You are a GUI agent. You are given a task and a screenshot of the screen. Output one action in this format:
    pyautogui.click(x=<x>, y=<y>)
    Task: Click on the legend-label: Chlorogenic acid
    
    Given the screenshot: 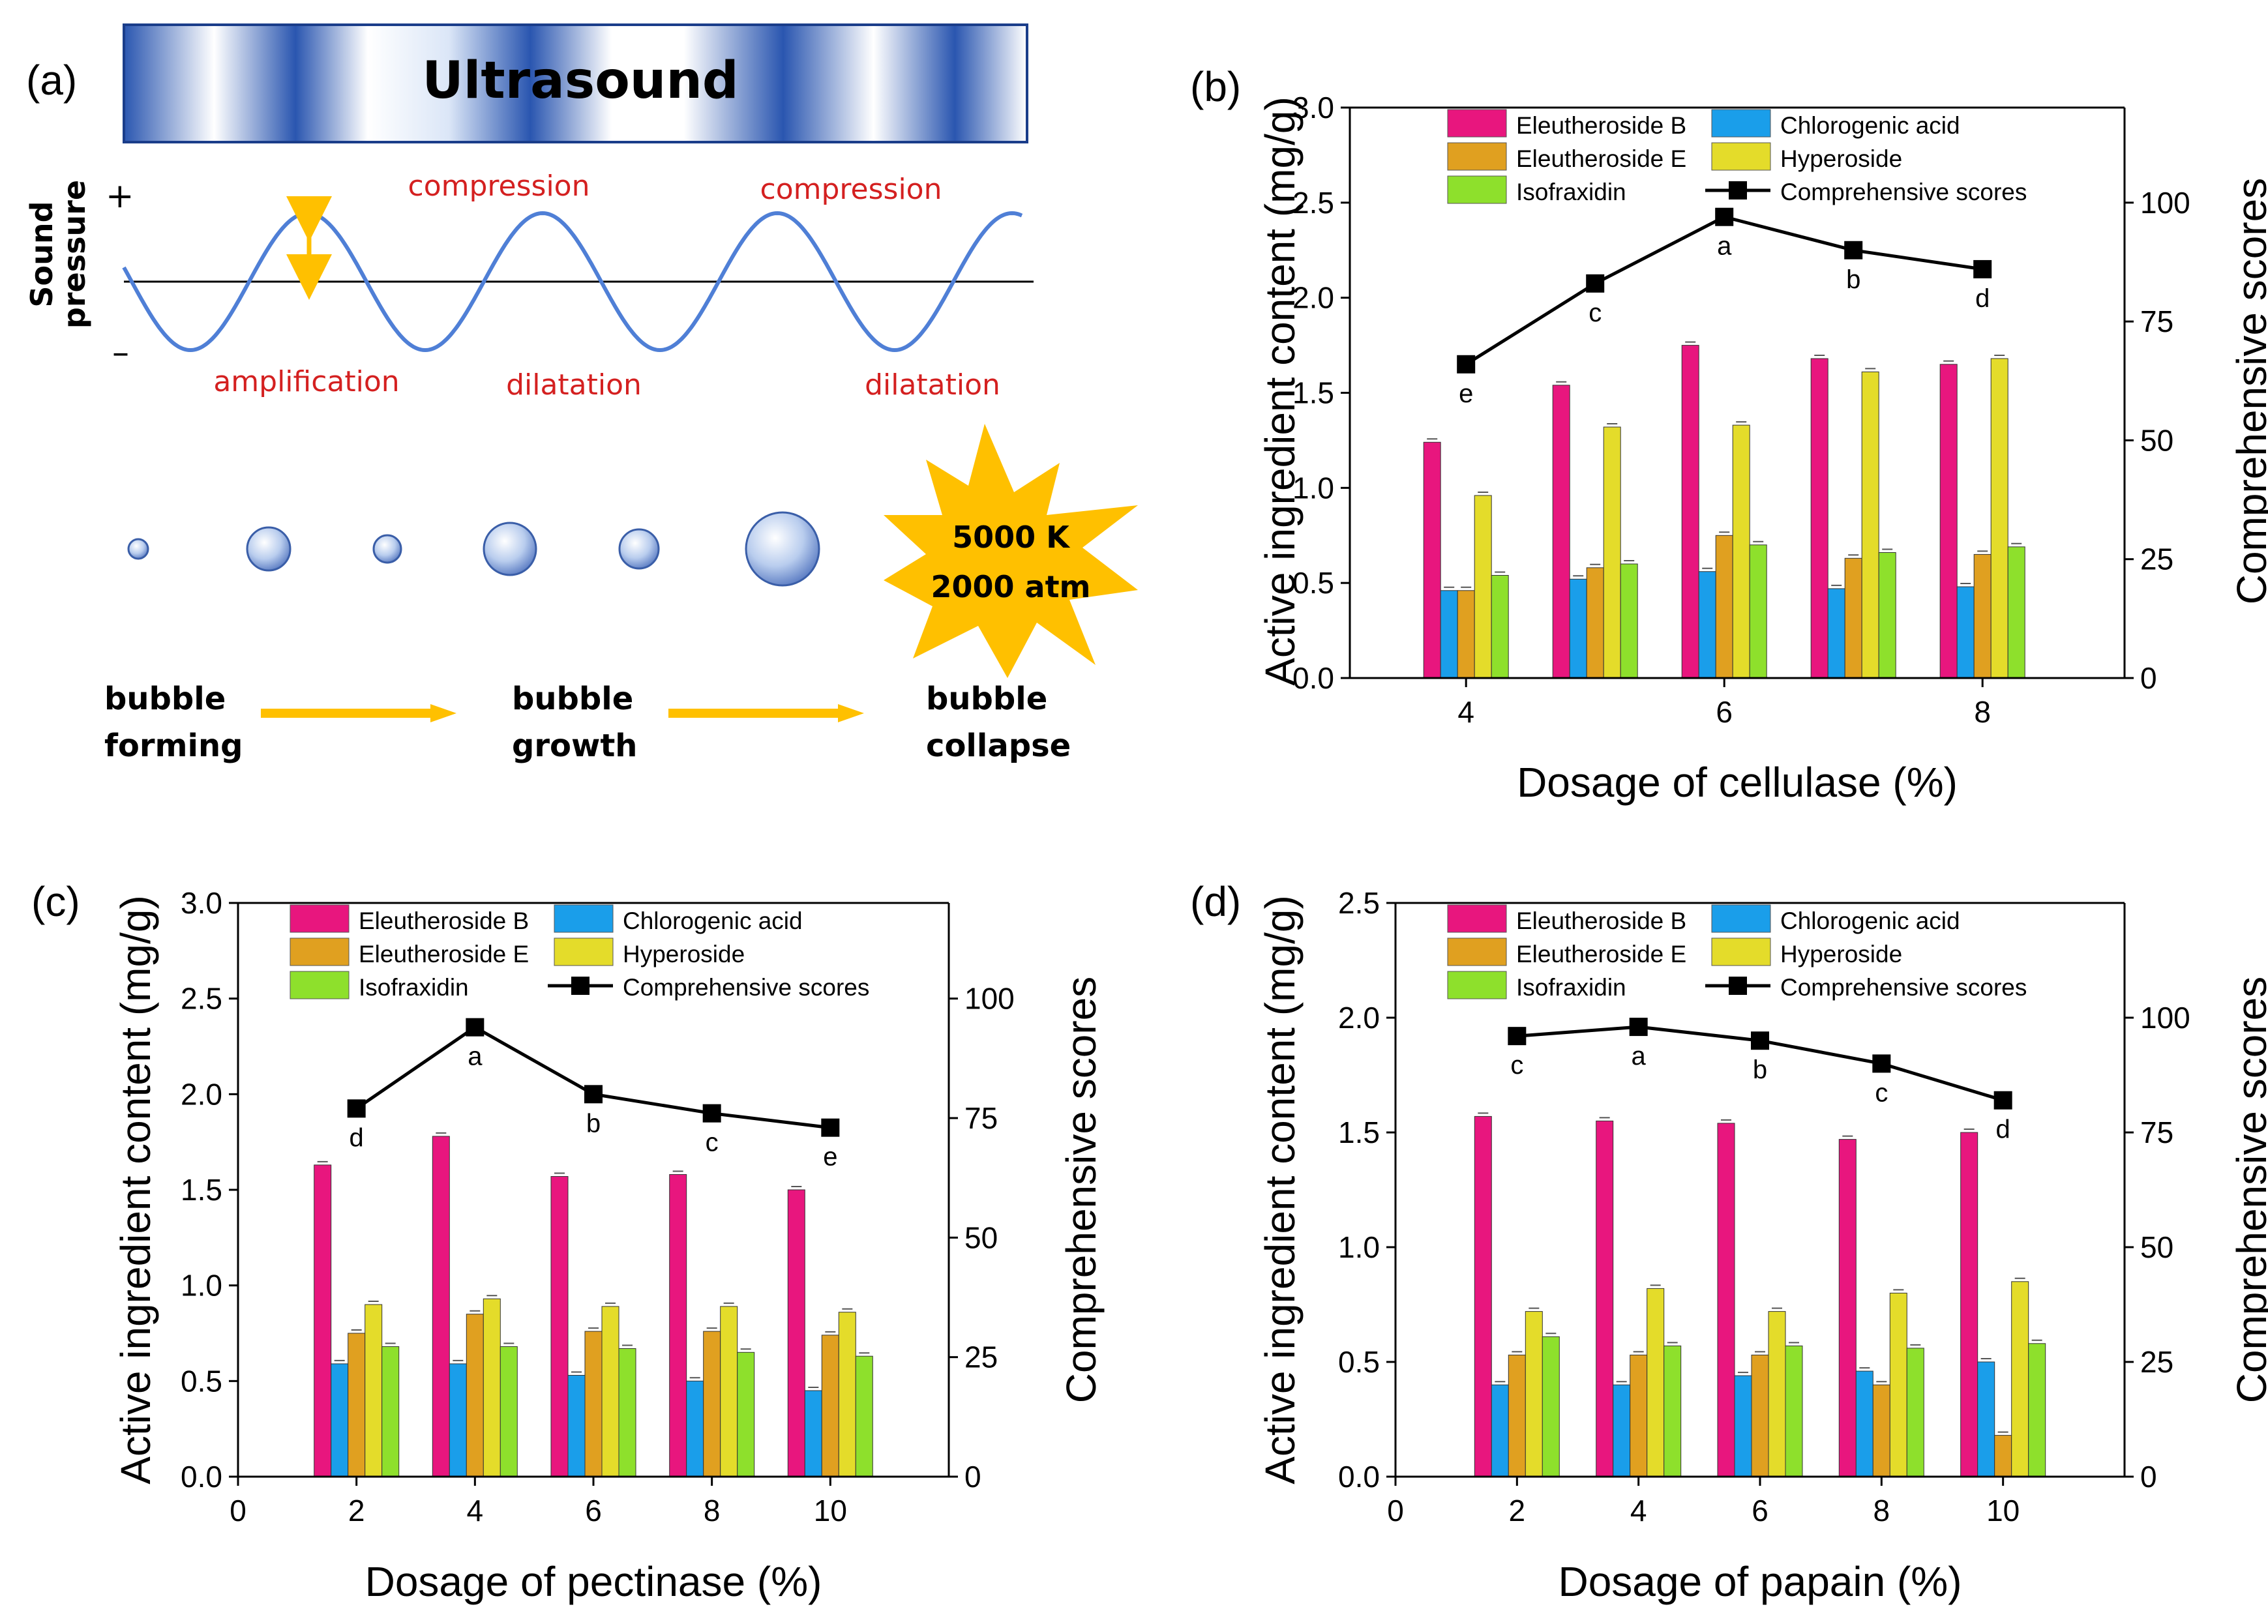 What is the action you would take?
    pyautogui.click(x=713, y=921)
    